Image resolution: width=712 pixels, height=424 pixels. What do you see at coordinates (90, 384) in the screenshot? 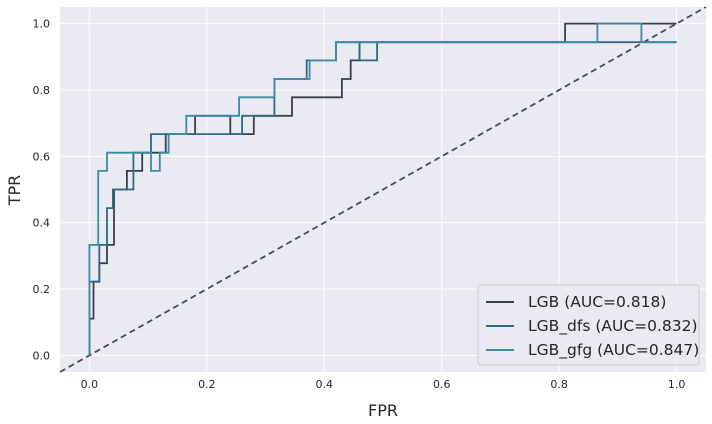
I see `x-tick-label: 0.0` at bounding box center [90, 384].